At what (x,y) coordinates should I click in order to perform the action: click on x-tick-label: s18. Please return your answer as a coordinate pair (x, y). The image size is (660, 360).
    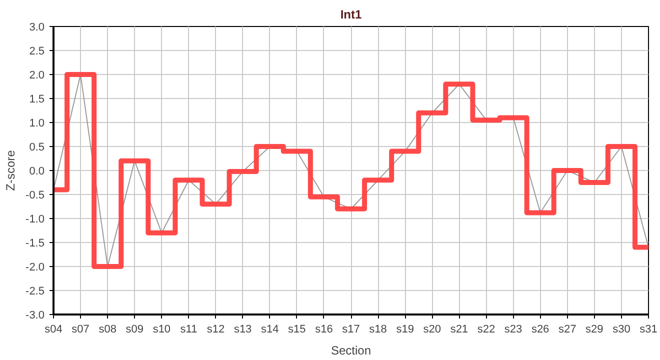
    Looking at the image, I should click on (378, 330).